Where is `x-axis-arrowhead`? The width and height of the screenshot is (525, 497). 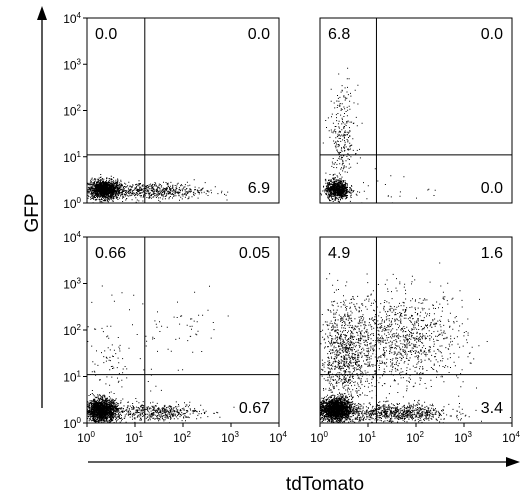 x-axis-arrowhead is located at coordinates (513, 462).